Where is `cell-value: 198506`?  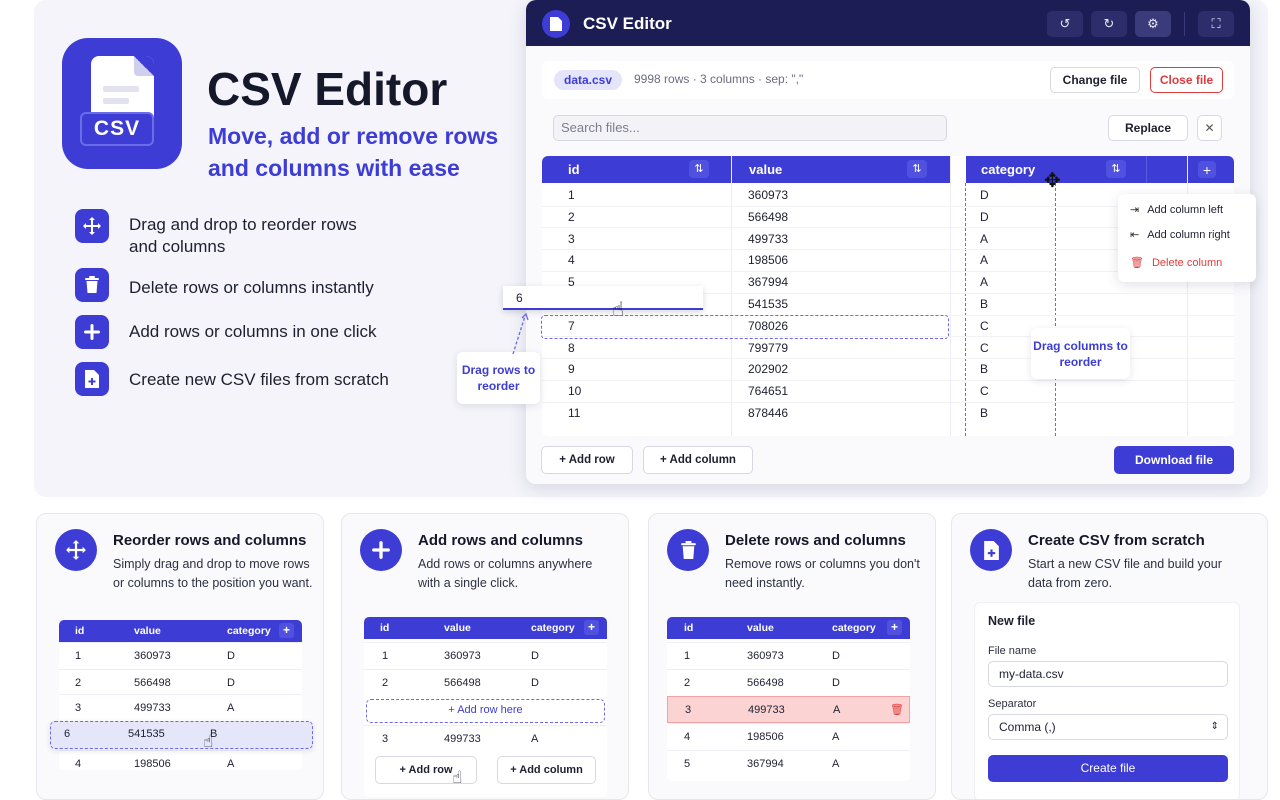 cell-value: 198506 is located at coordinates (768, 260).